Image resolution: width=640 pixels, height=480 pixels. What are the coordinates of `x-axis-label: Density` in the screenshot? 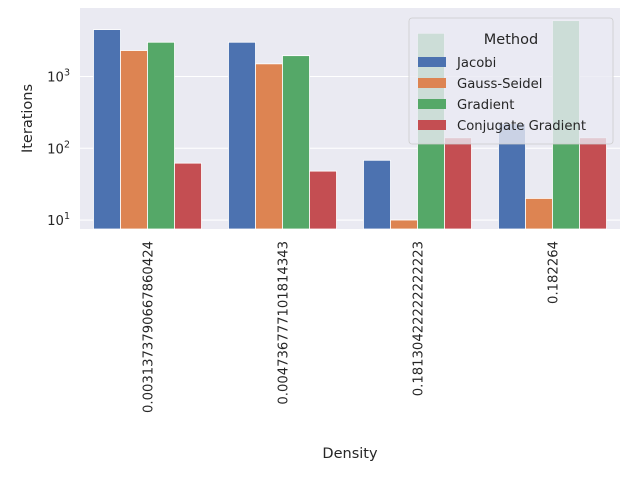 It's located at (350, 454).